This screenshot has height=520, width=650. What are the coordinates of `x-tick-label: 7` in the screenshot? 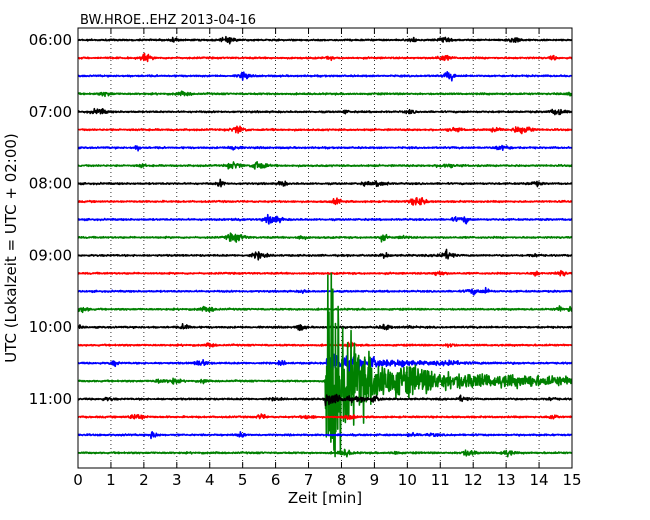 It's located at (309, 480).